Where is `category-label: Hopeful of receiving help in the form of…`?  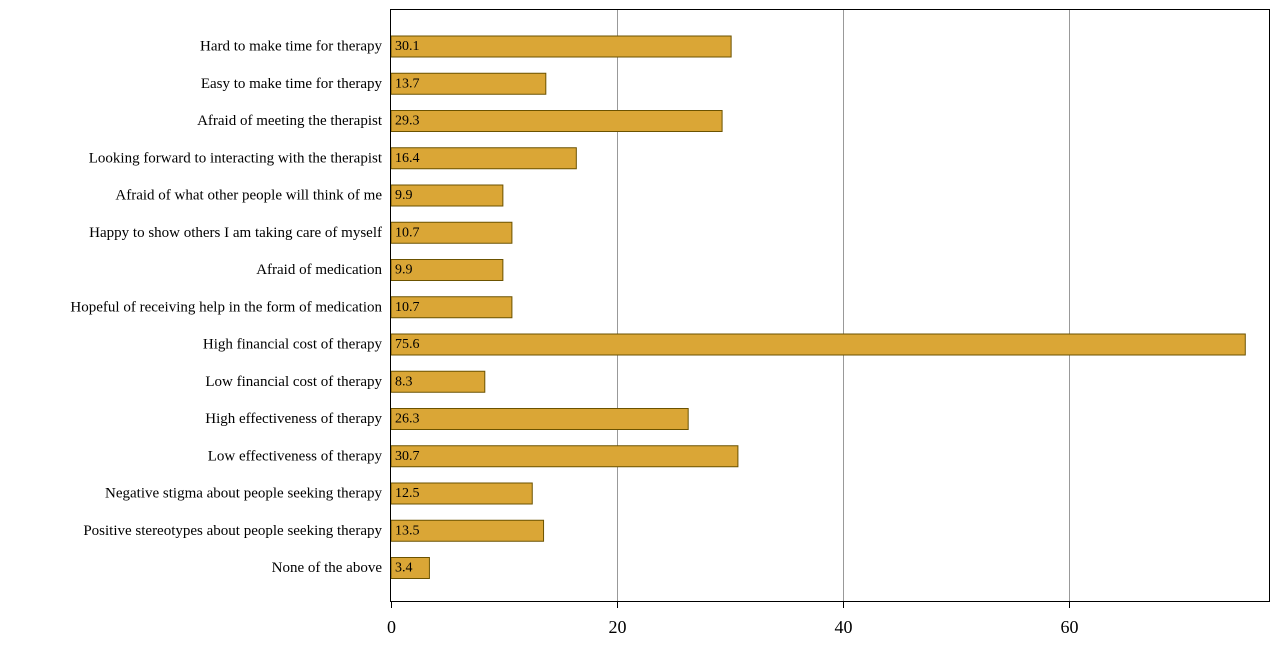 category-label: Hopeful of receiving help in the form of… is located at coordinates (226, 307).